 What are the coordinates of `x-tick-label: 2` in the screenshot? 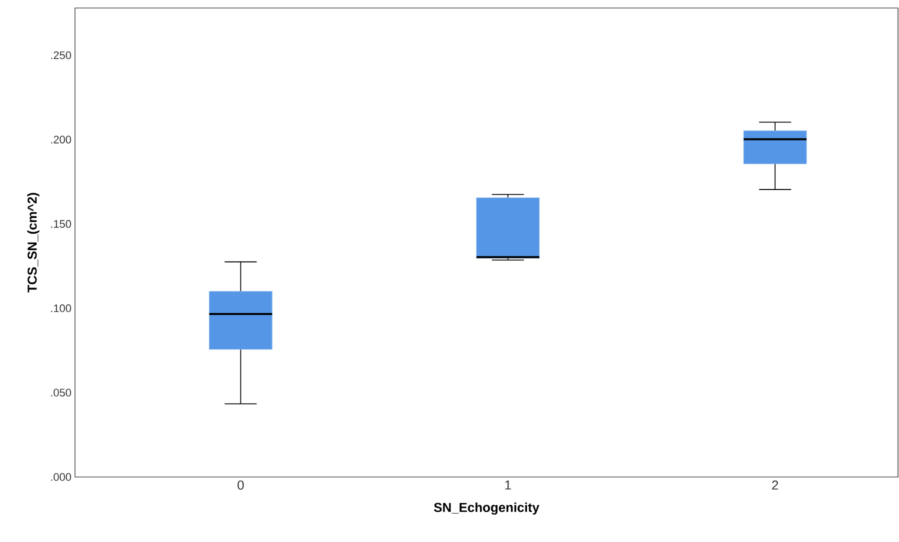 It's located at (775, 485).